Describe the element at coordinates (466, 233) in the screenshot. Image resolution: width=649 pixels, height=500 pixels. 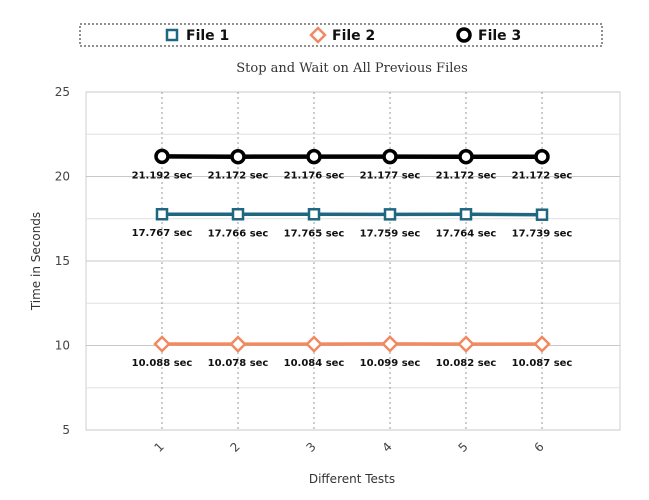
I see `data-label: 17.764 sec` at that location.